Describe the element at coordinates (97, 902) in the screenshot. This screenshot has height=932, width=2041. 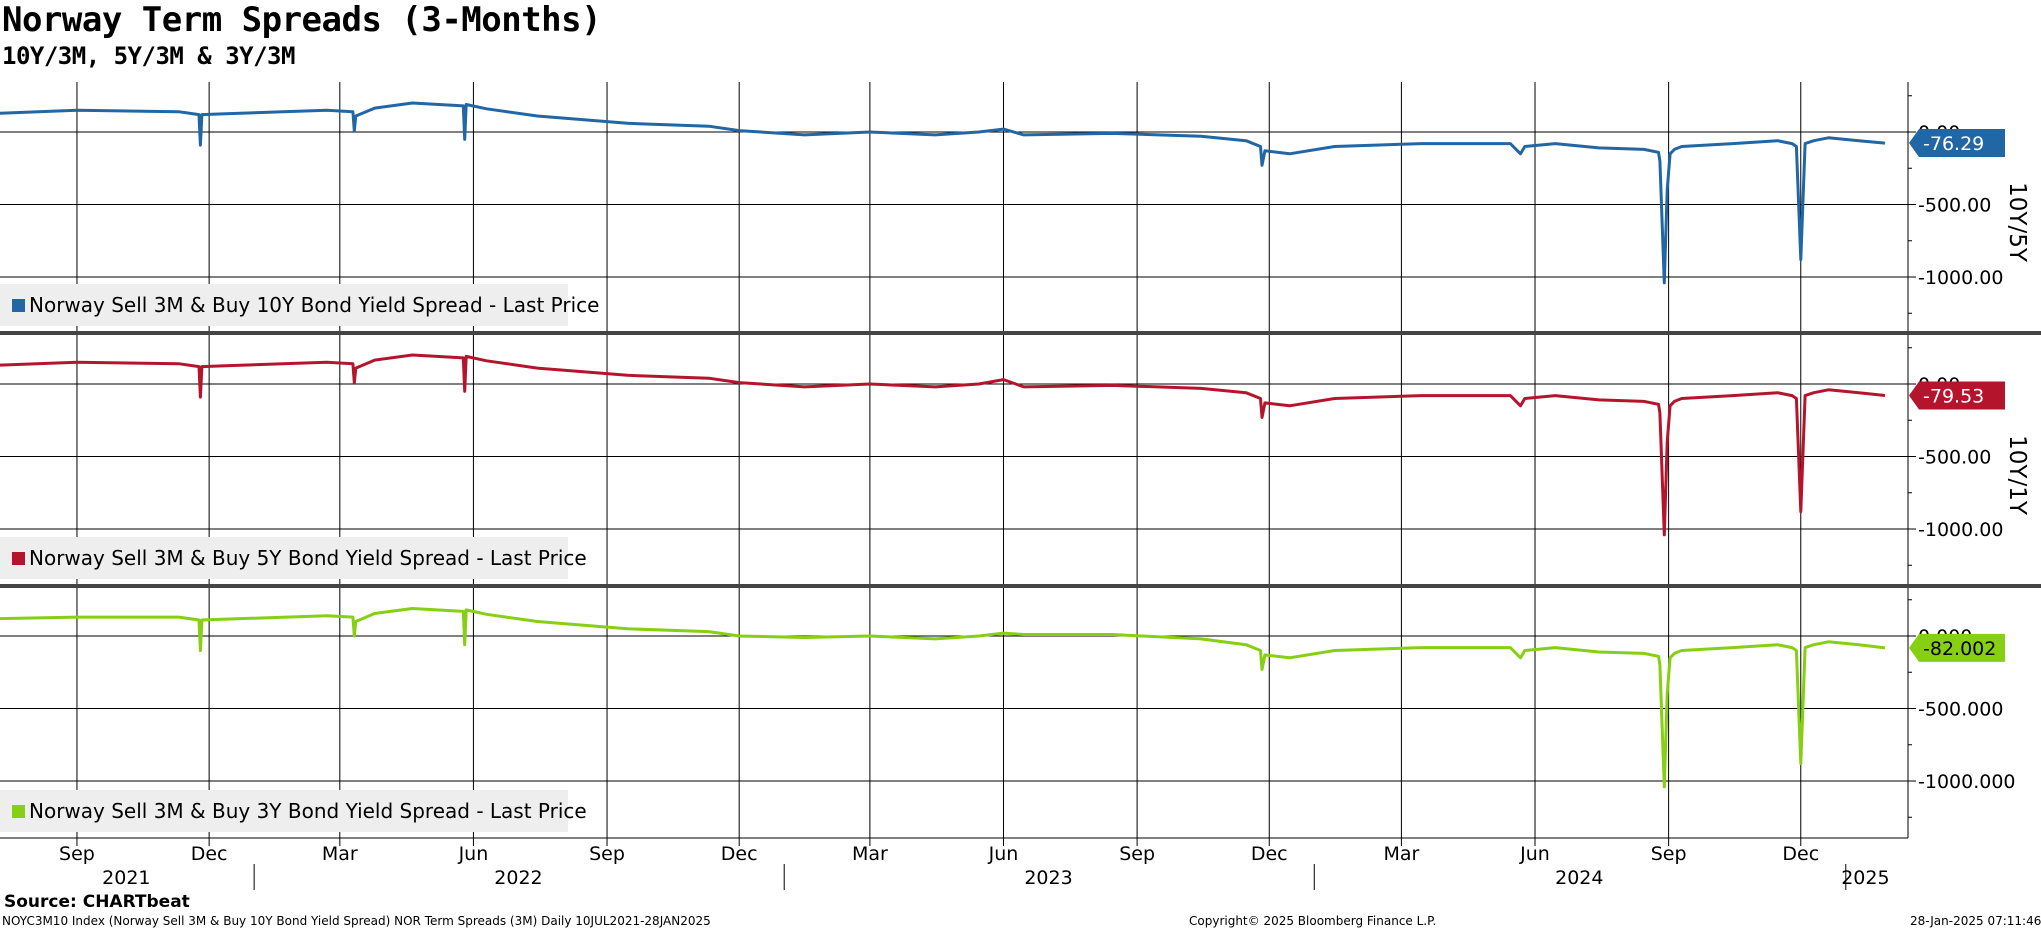
I see `source-note: Source: CHARTbeat` at that location.